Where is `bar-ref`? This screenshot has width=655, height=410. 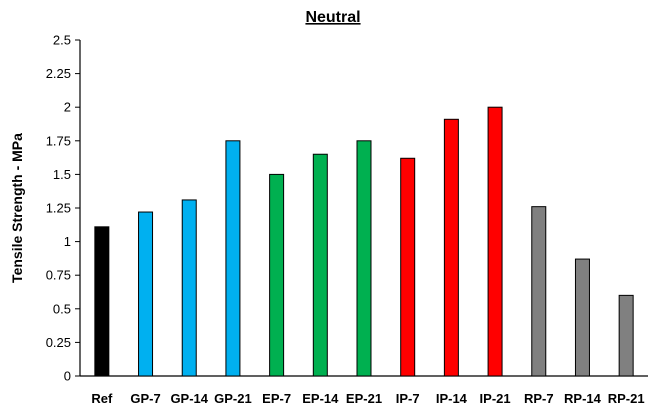
bar-ref is located at coordinates (102, 301).